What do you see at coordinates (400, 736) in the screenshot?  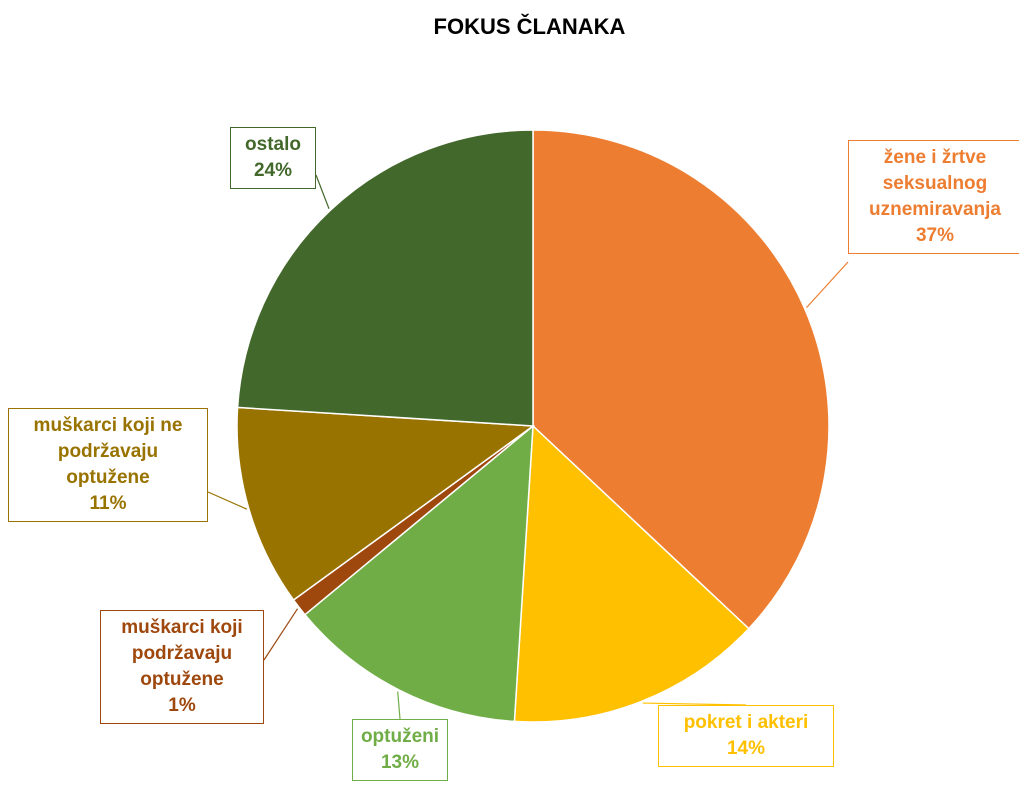 I see `slice-label-text: optuženi` at bounding box center [400, 736].